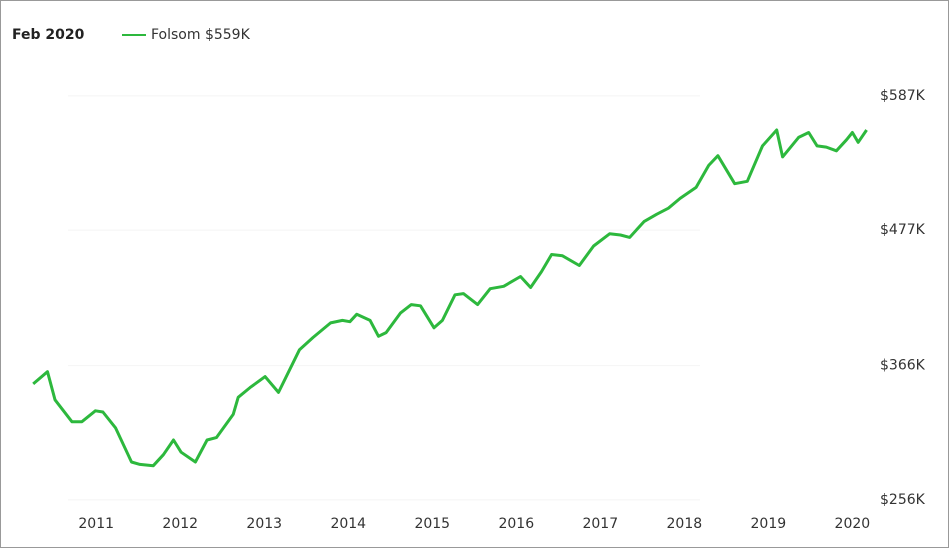  I want to click on x-tick-label: 2015, so click(432, 524).